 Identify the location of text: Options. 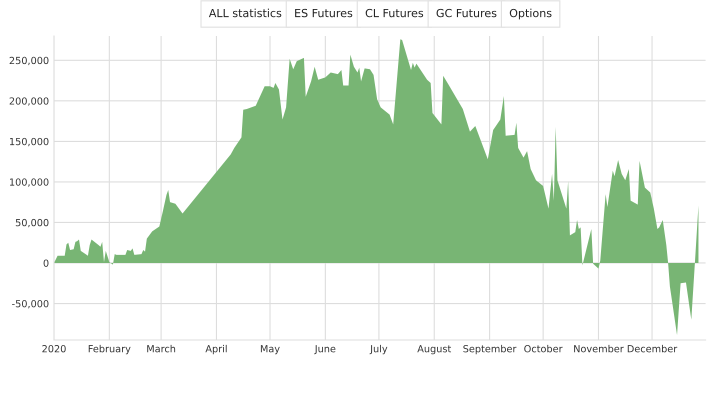
(531, 14).